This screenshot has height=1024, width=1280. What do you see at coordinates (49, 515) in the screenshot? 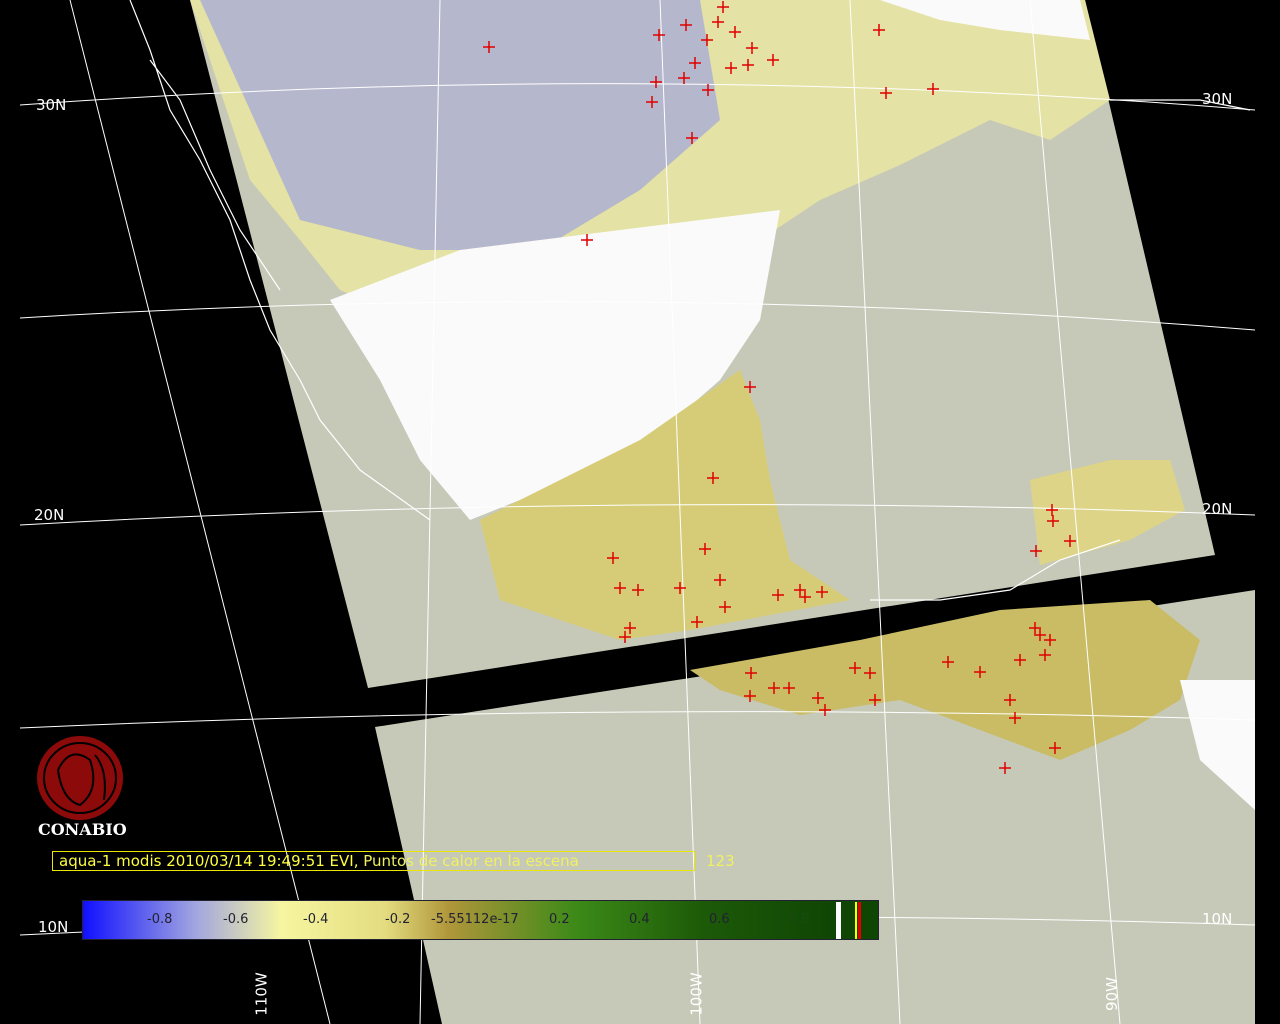
I see `lat-label-20n: 20N` at bounding box center [49, 515].